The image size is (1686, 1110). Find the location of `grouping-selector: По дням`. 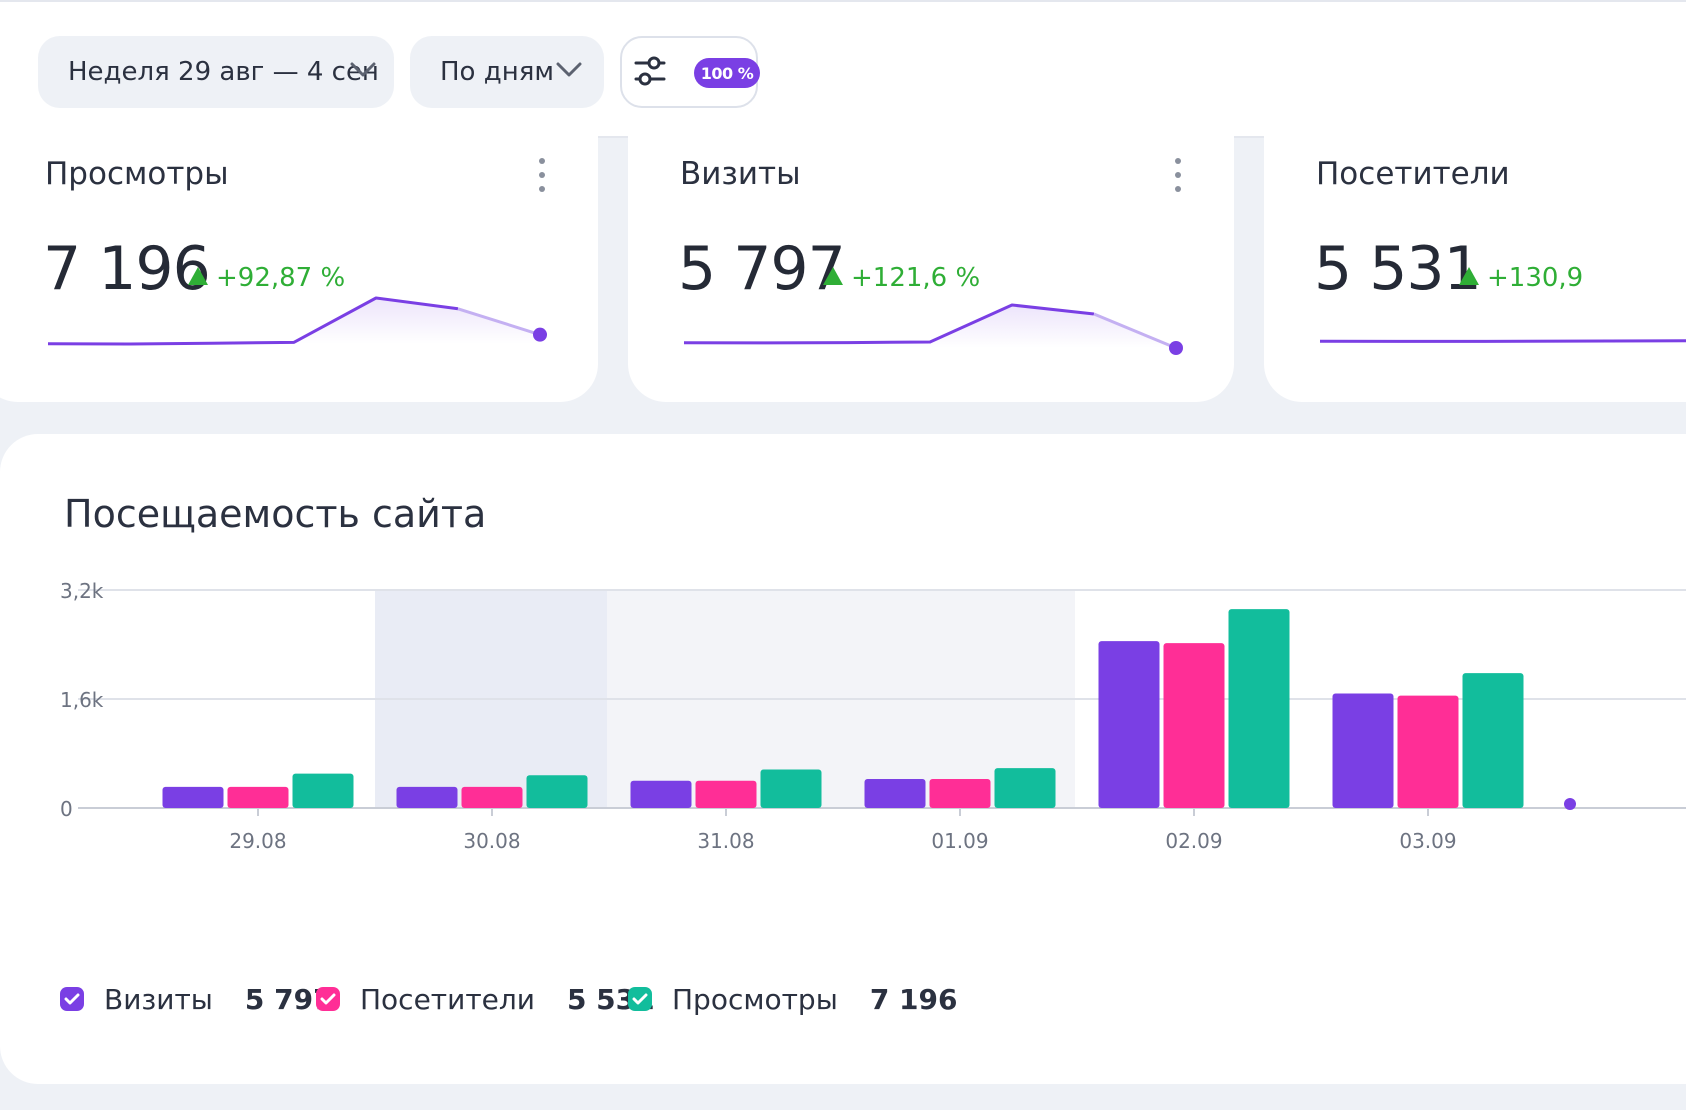

grouping-selector: По дням is located at coordinates (507, 72).